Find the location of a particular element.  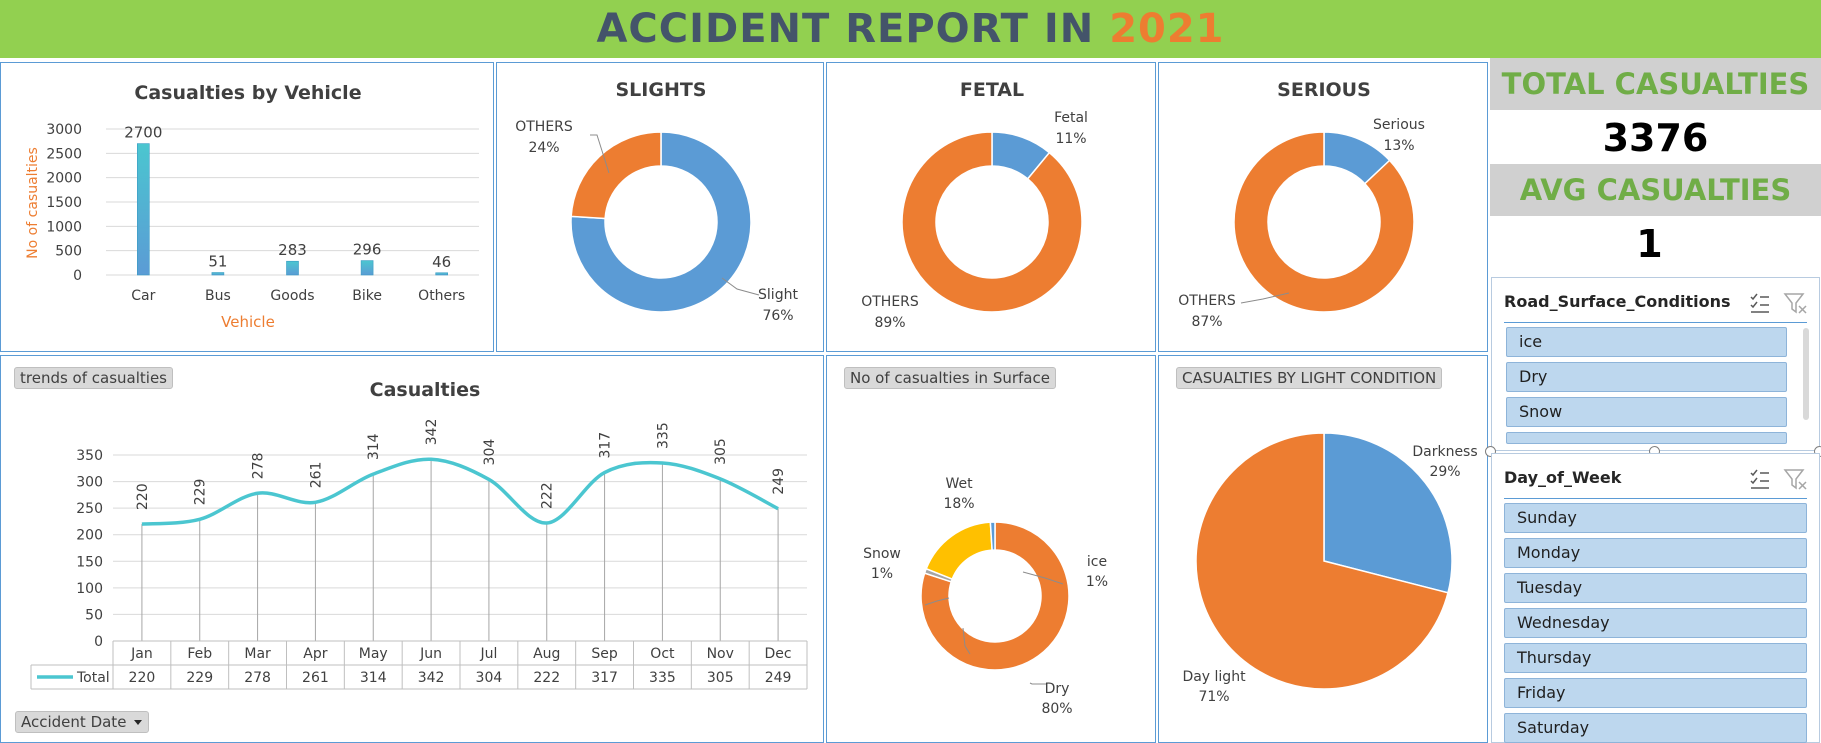

trend-series-line is located at coordinates (460, 491).